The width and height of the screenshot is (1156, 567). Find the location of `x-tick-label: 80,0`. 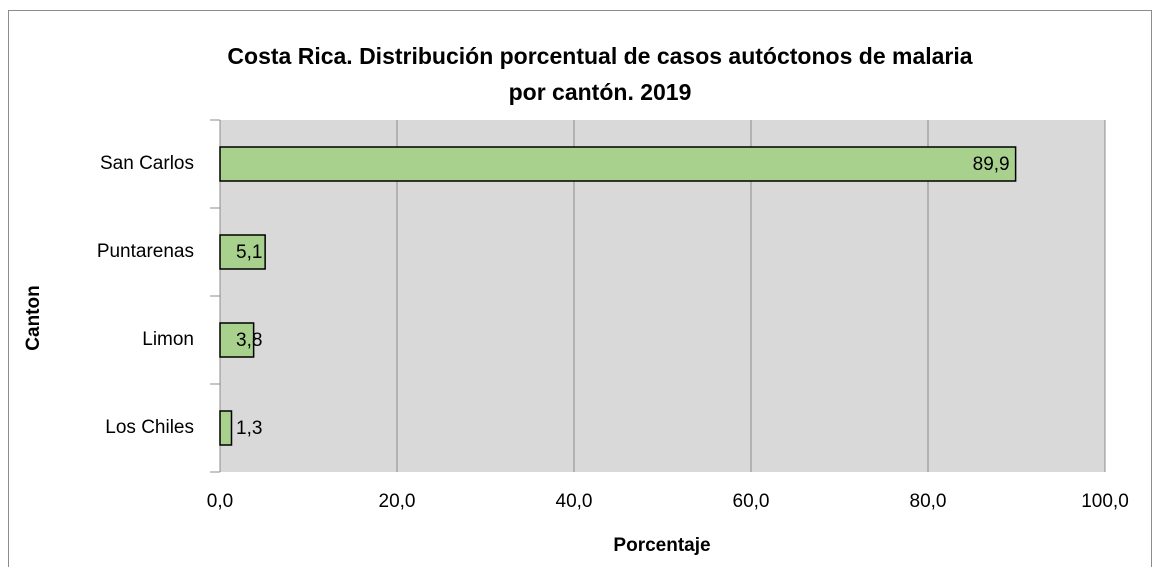

x-tick-label: 80,0 is located at coordinates (928, 501).